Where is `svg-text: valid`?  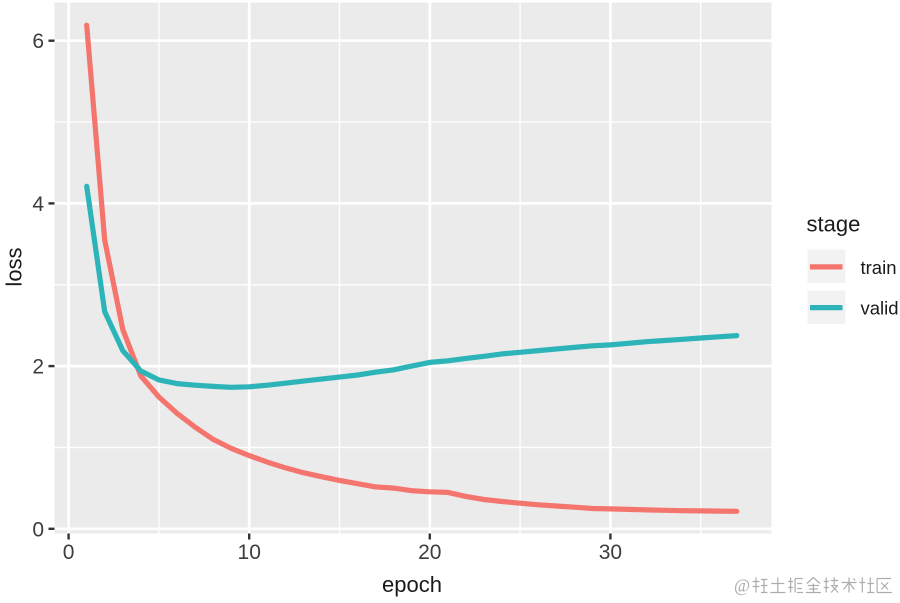 svg-text: valid is located at coordinates (880, 307).